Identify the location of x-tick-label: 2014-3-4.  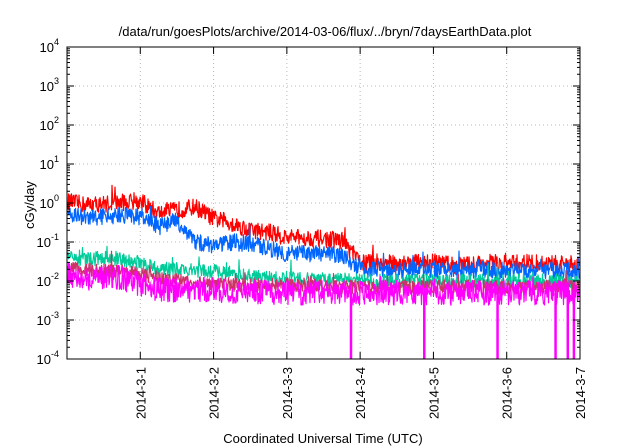
(360, 393).